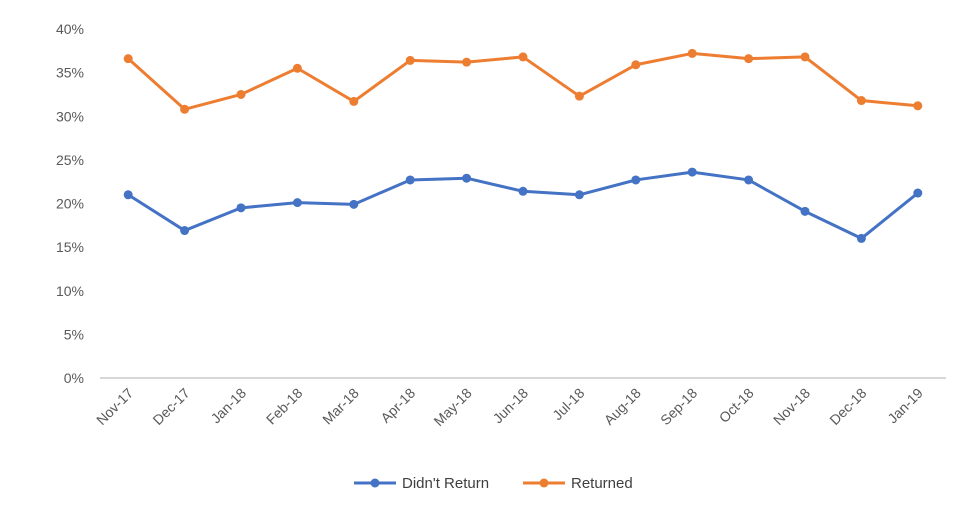  What do you see at coordinates (70, 291) in the screenshot?
I see `y-tick-label: 10%` at bounding box center [70, 291].